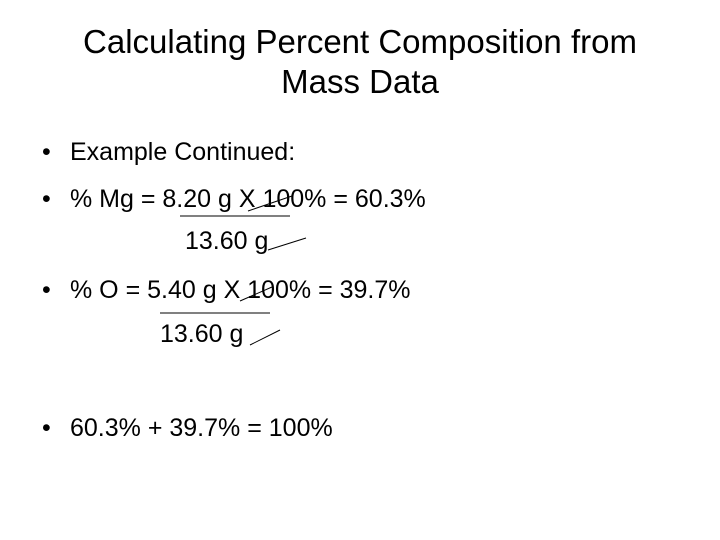  What do you see at coordinates (201, 428) in the screenshot?
I see `bullet-text: 60.3% + 39.7% = 100%` at bounding box center [201, 428].